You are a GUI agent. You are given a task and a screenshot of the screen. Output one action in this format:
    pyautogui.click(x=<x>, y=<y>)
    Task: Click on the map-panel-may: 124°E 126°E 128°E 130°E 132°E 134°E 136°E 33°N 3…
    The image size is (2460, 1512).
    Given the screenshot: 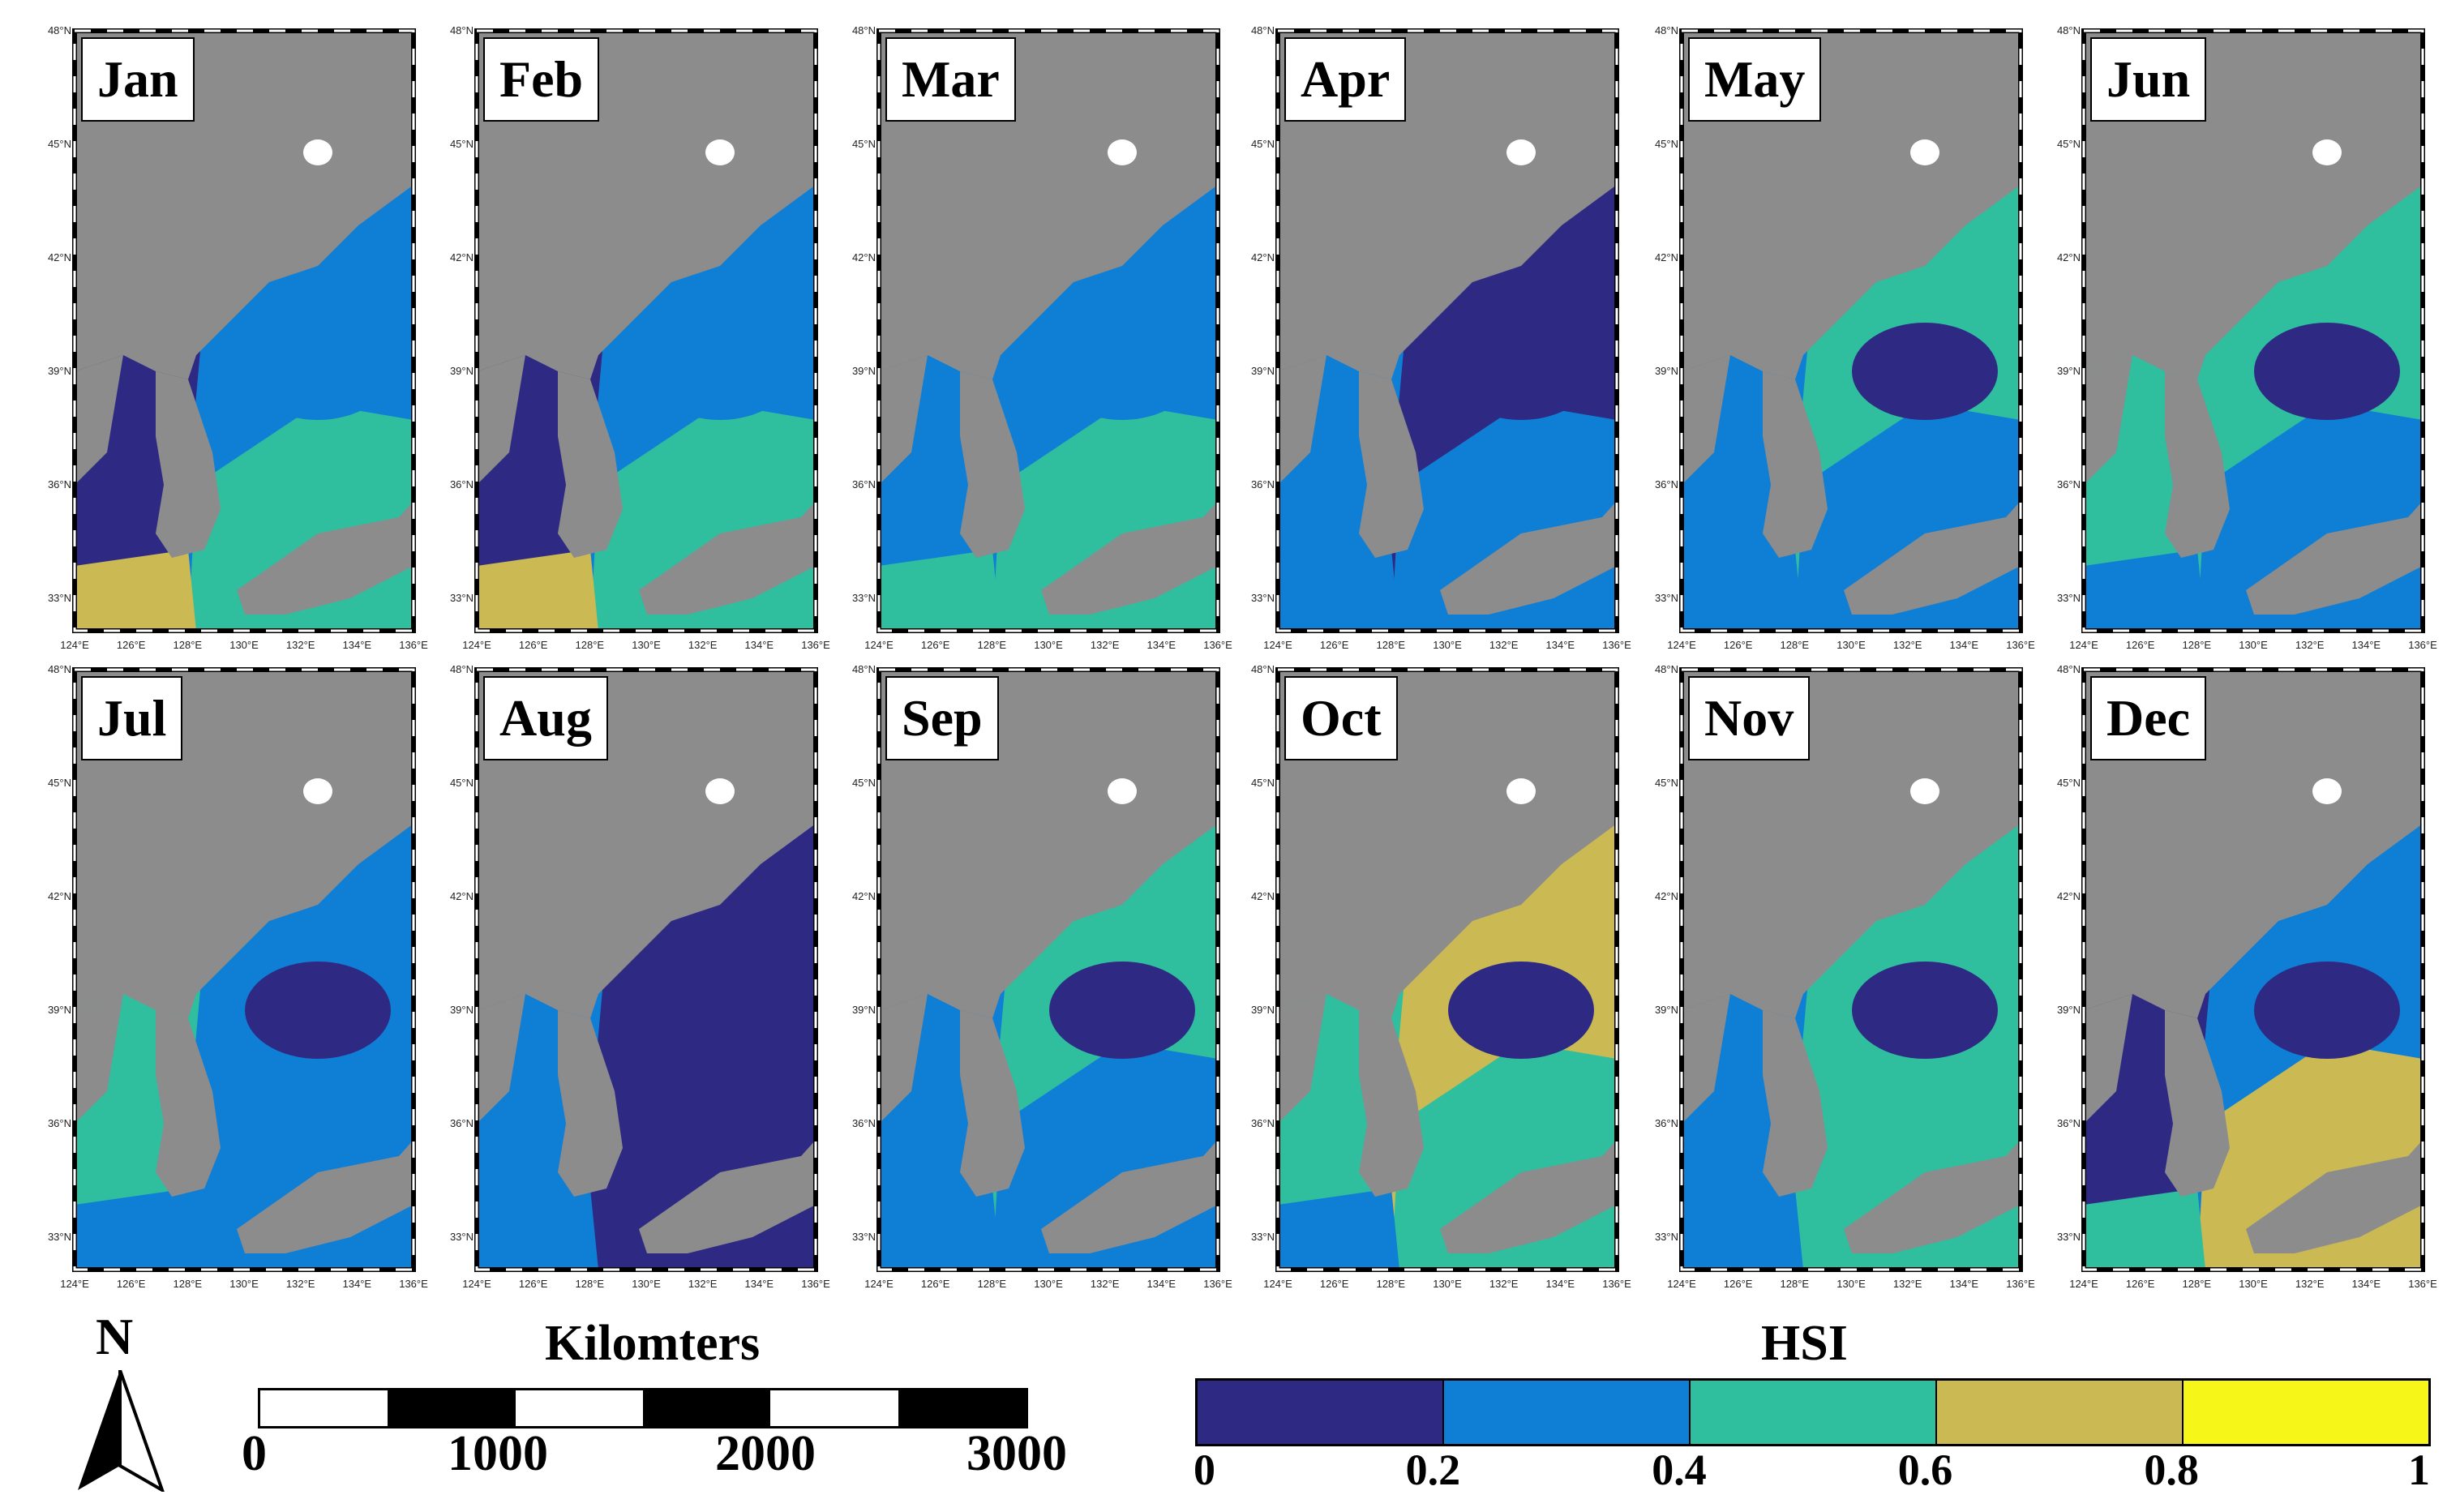 What is the action you would take?
    pyautogui.click(x=1845, y=337)
    